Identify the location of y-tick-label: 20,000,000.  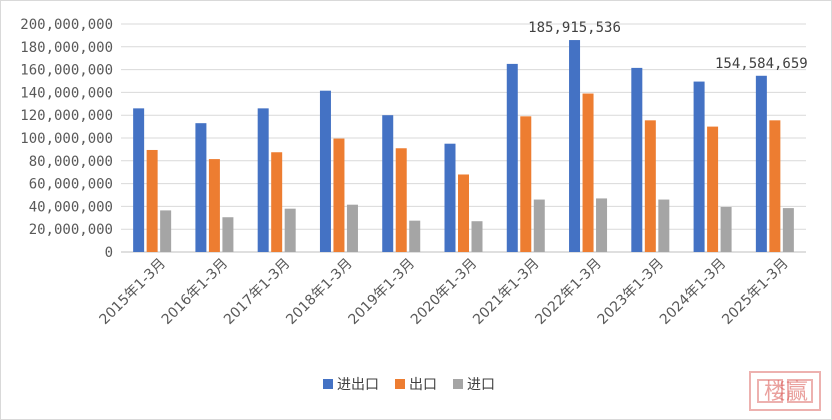
(71, 230).